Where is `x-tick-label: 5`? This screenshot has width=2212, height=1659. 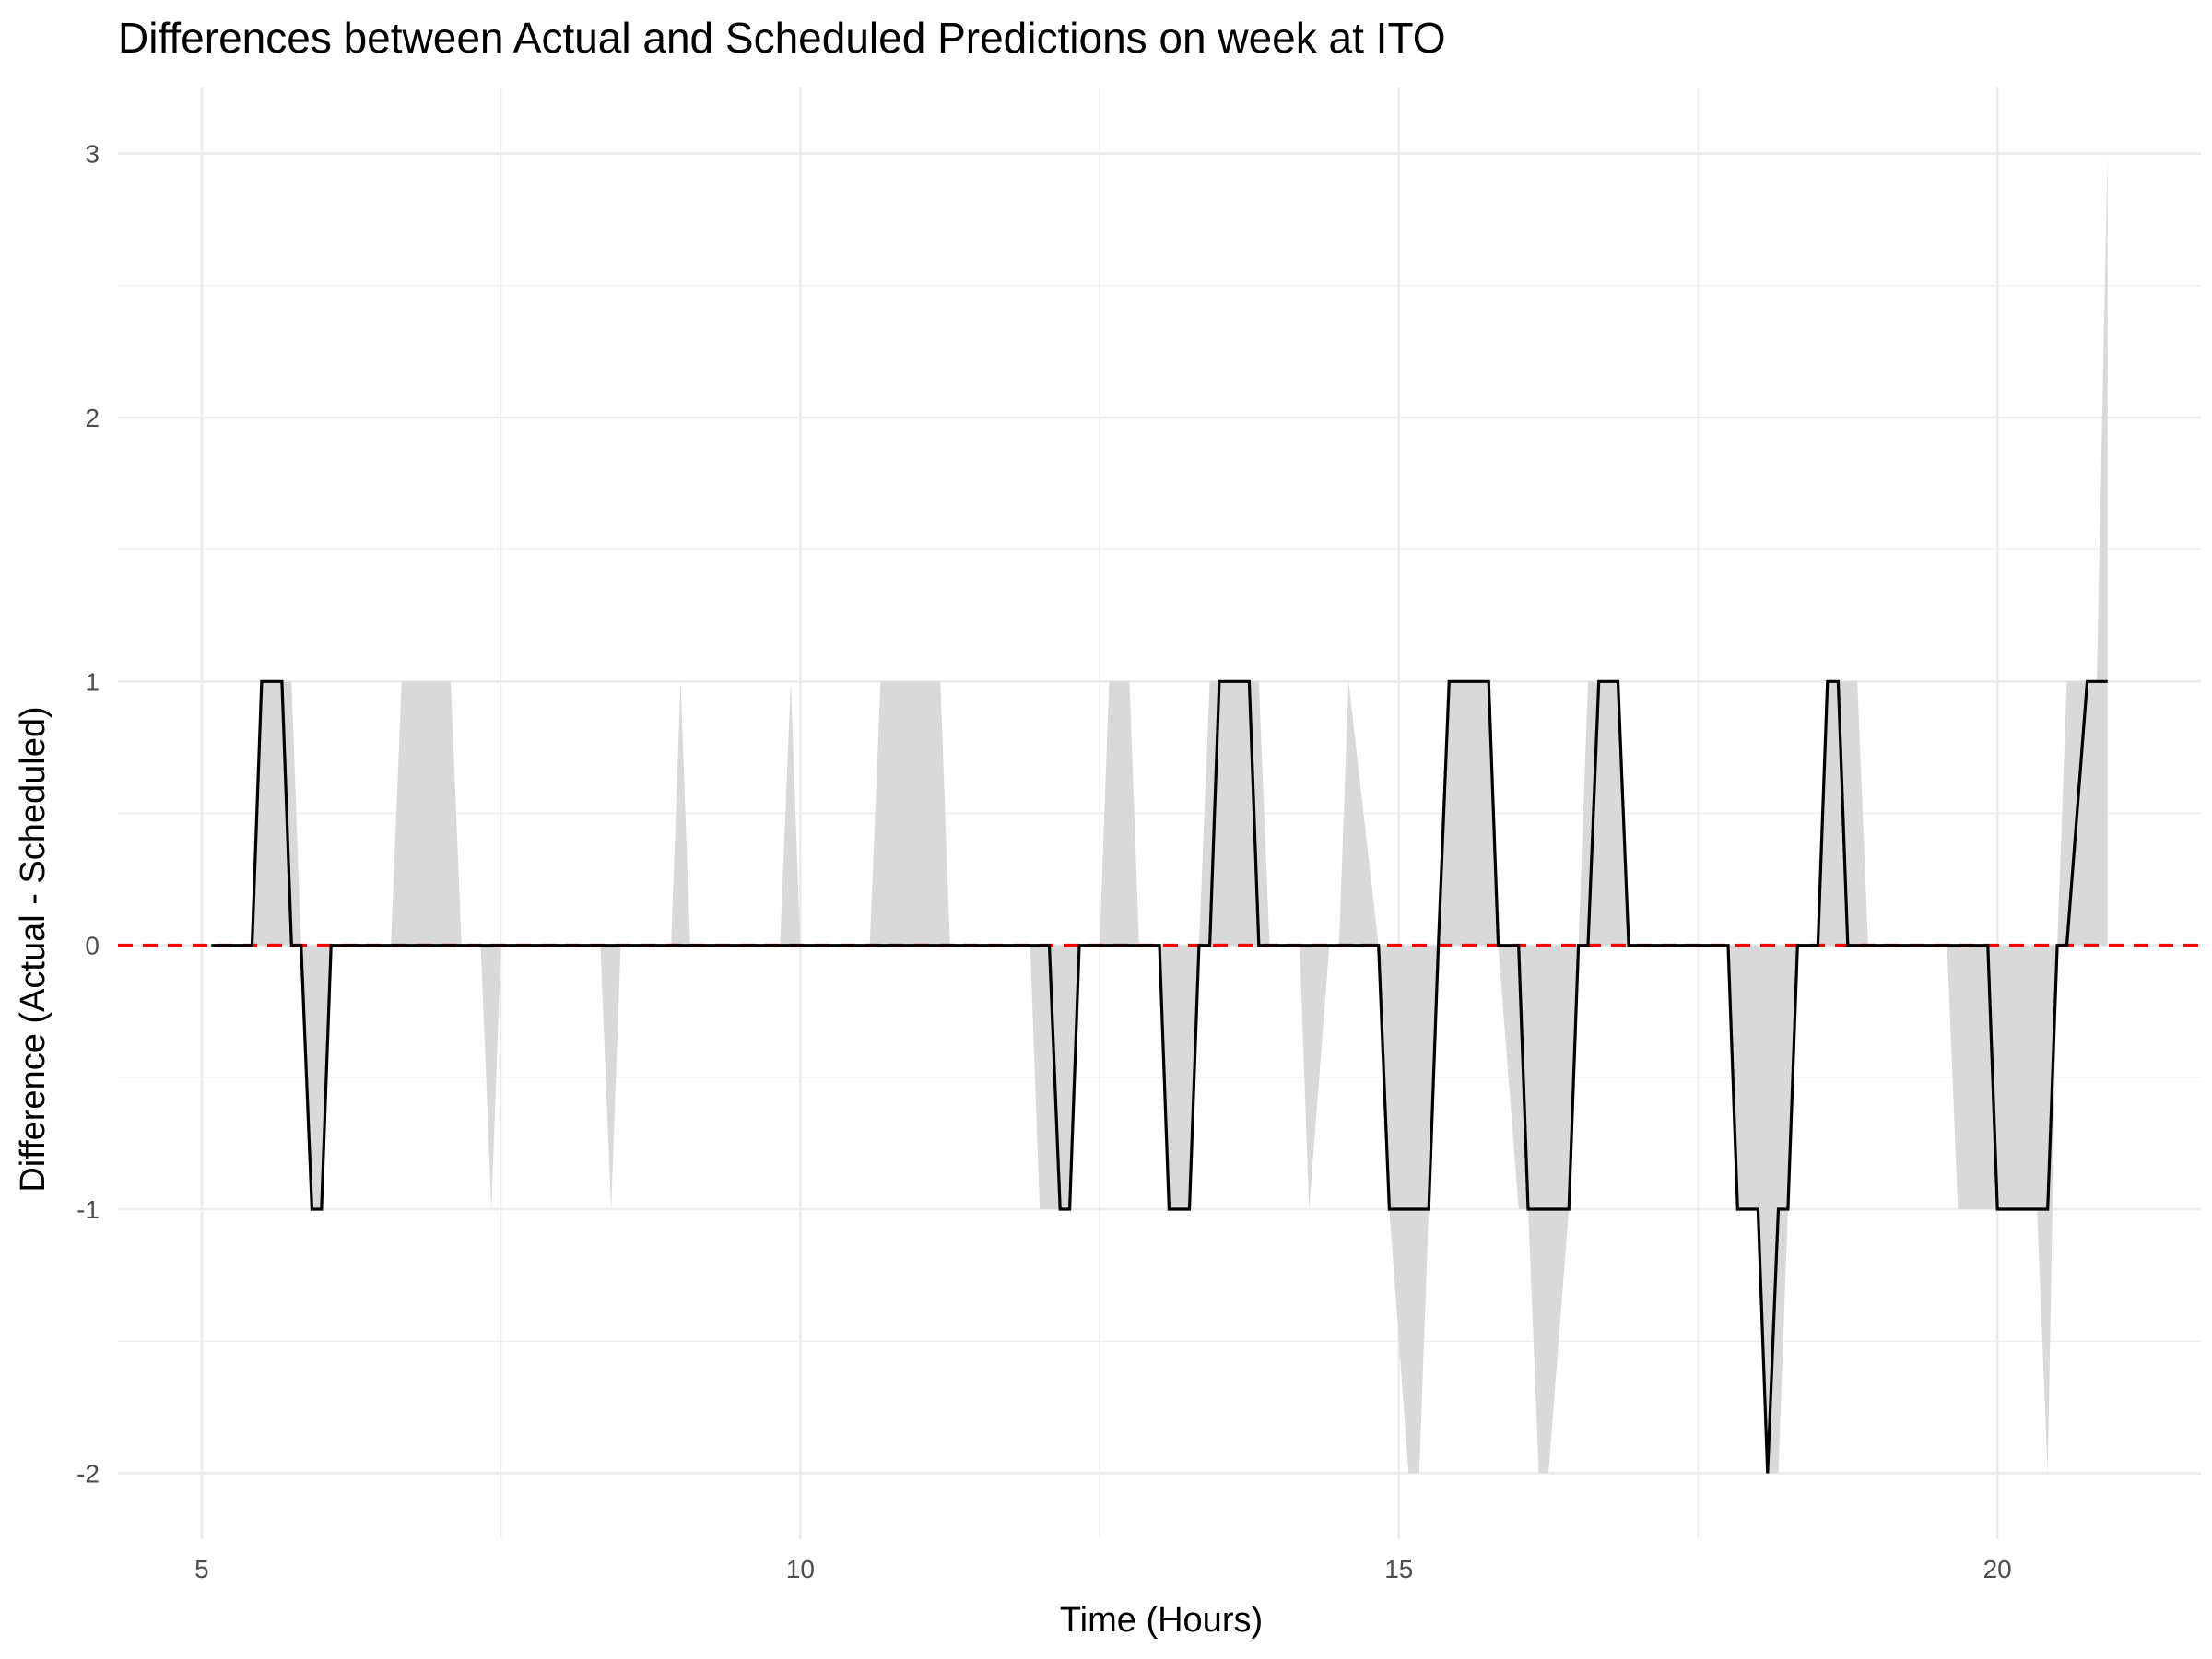
x-tick-label: 5 is located at coordinates (201, 1569).